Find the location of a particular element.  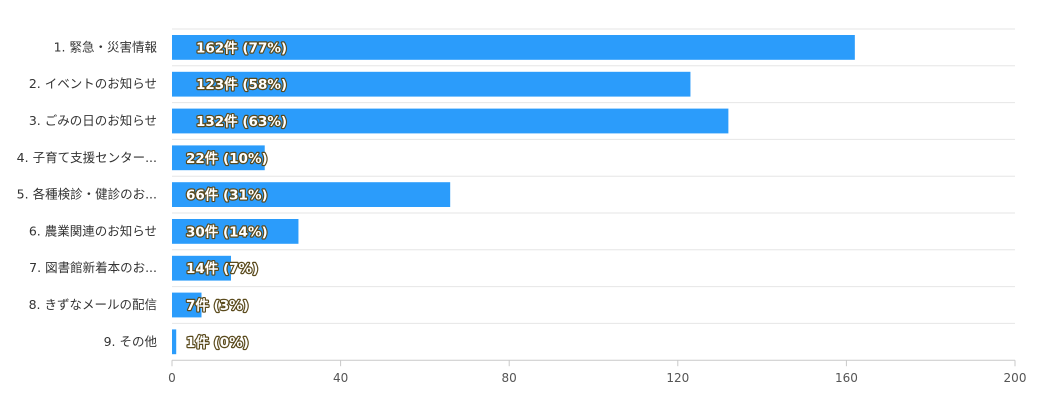

data-label: 132件 (63%) is located at coordinates (241, 121).